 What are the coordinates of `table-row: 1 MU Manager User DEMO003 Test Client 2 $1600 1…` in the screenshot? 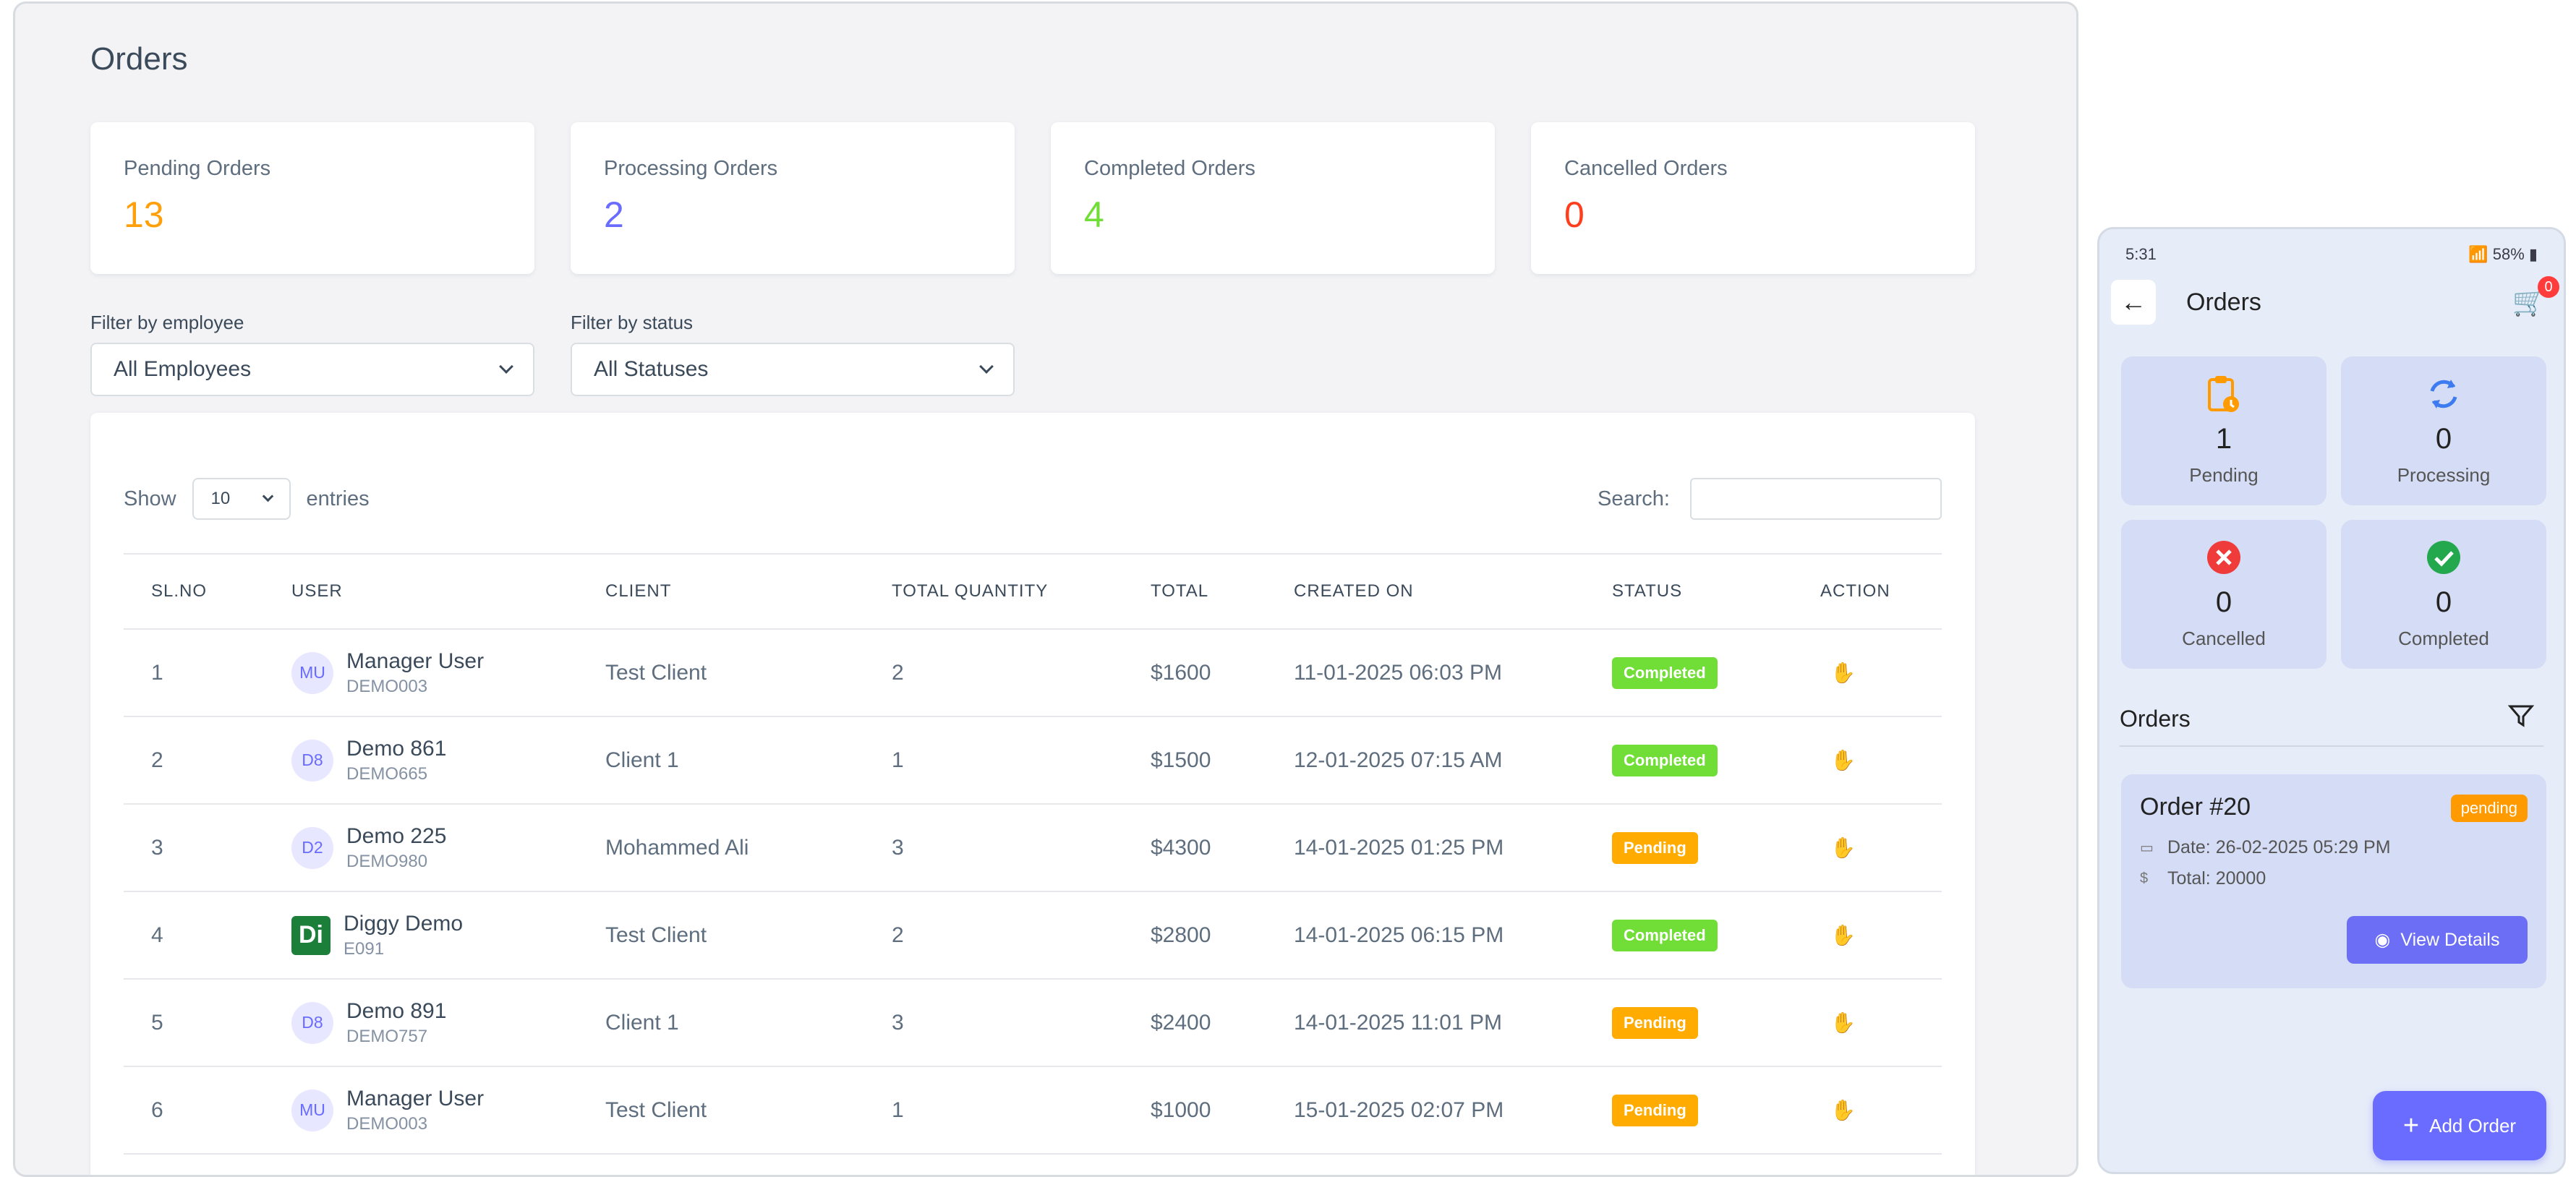 It's located at (1033, 673).